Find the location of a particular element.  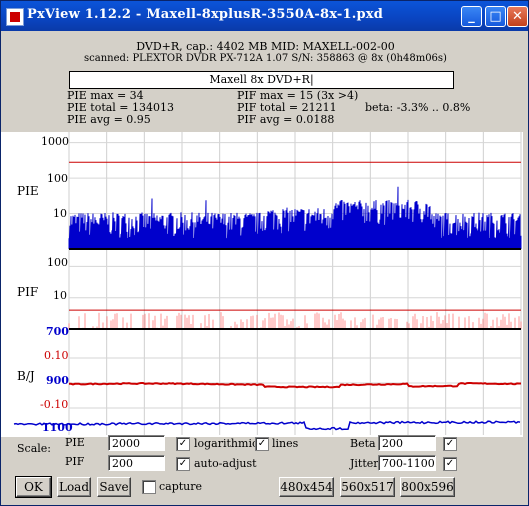

beta-series is located at coordinates (295, 385).